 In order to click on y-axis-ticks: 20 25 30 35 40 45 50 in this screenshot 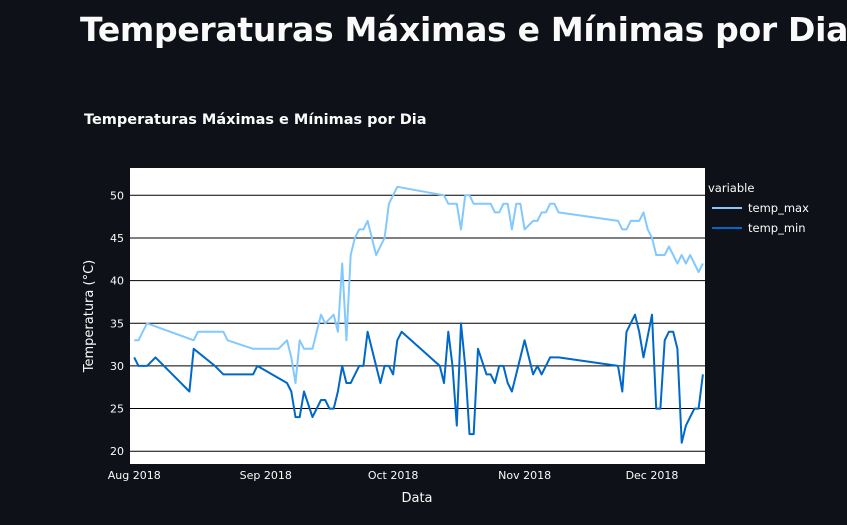, I will do `click(117, 323)`.